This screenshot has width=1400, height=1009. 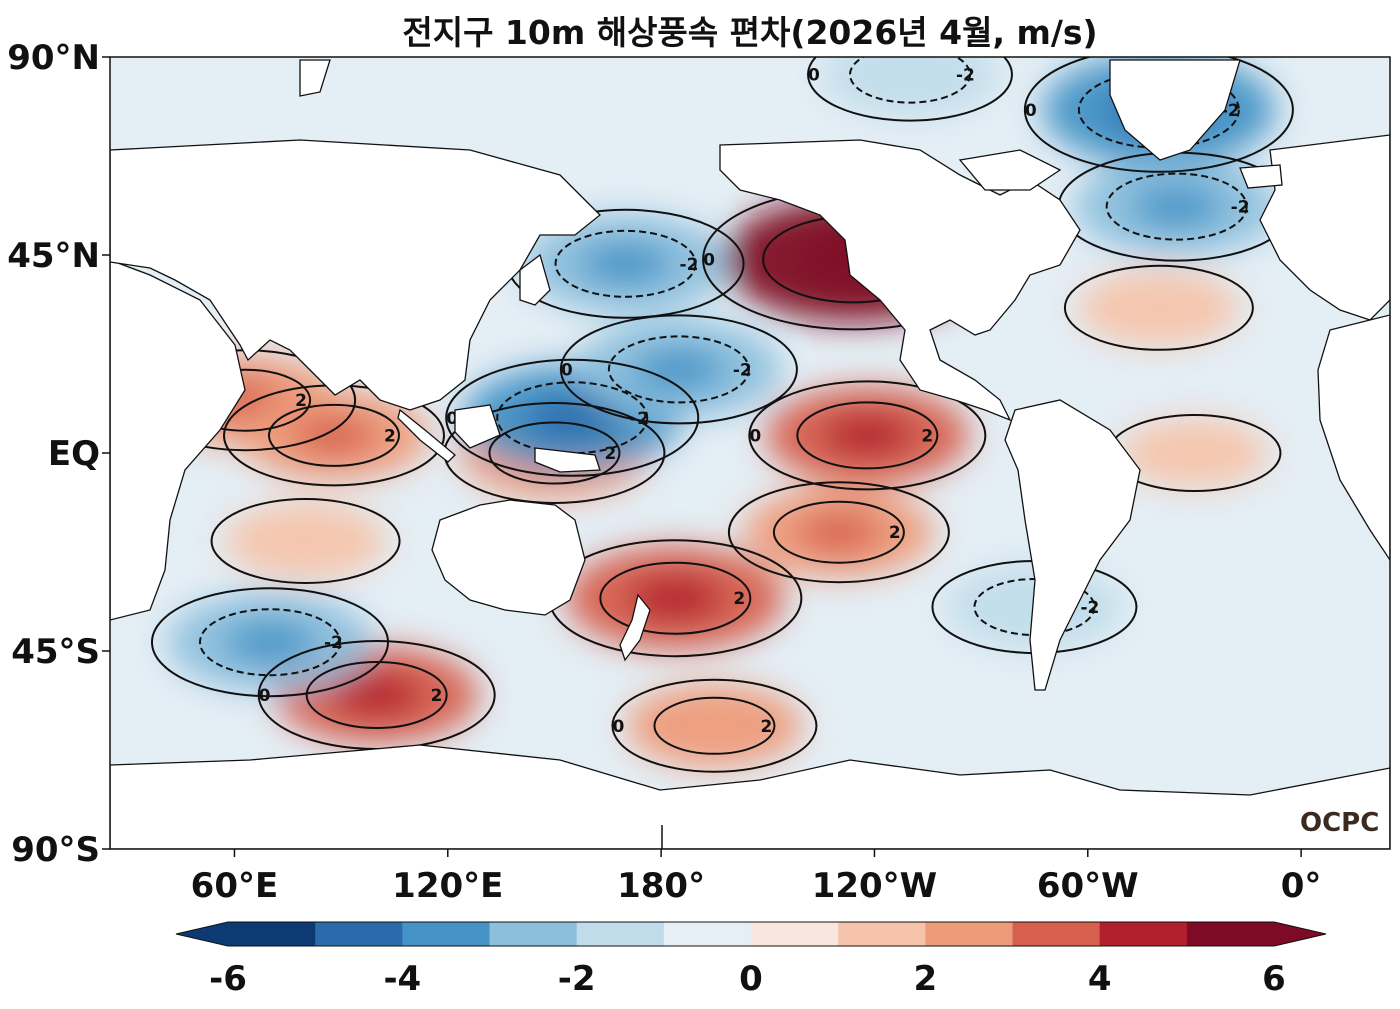 What do you see at coordinates (74, 454) in the screenshot?
I see `y-tick-label: EQ` at bounding box center [74, 454].